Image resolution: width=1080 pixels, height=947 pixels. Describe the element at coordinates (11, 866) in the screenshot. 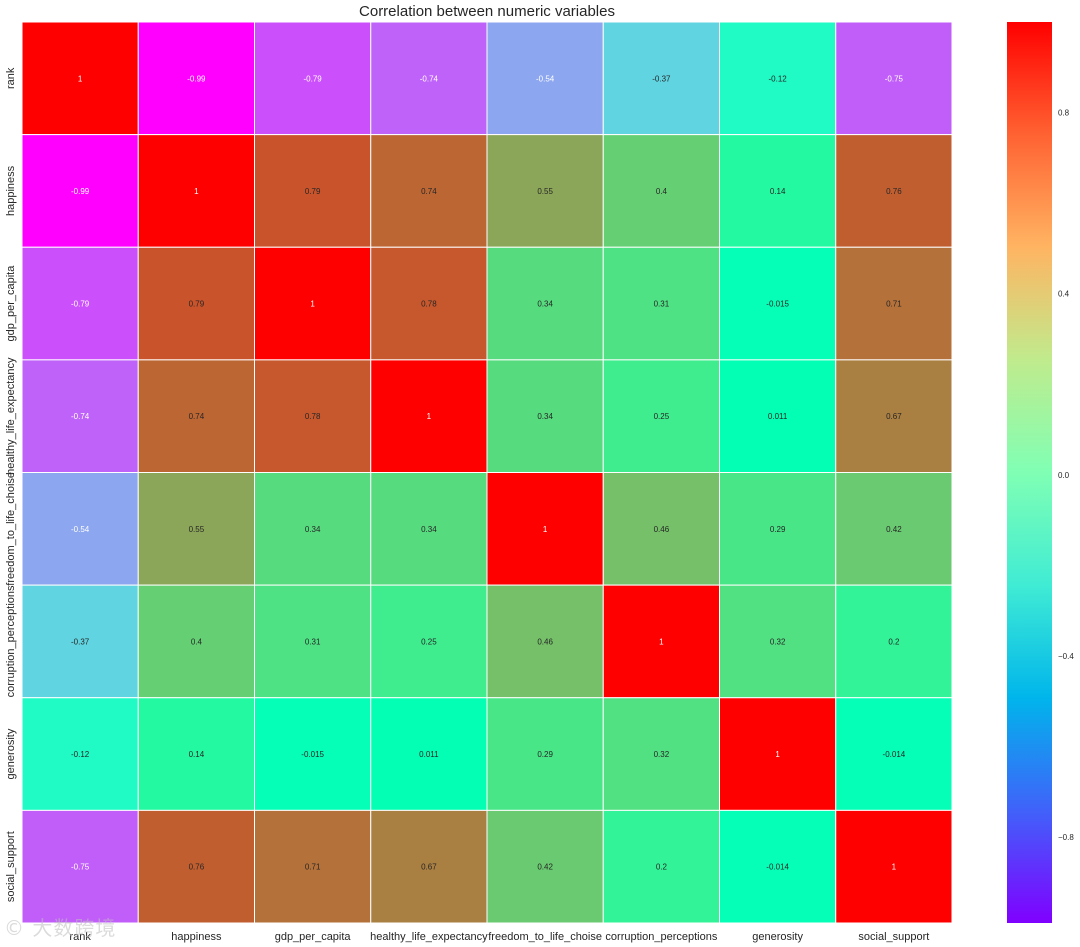

I see `row-label: social_support` at that location.